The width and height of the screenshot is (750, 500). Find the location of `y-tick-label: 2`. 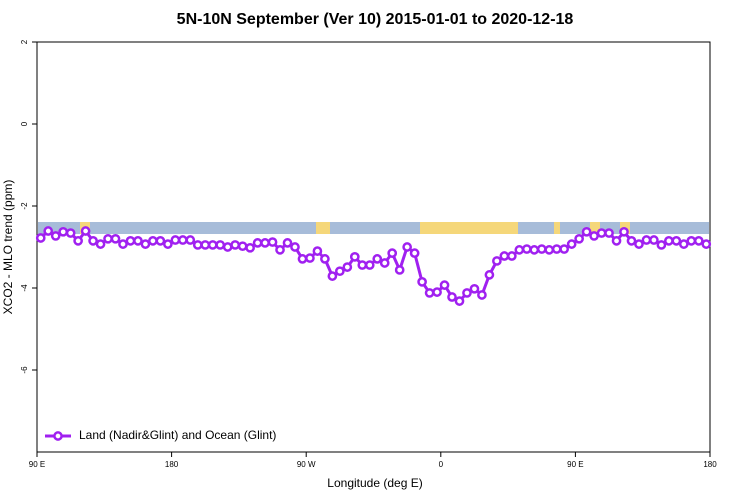

y-tick-label: 2 is located at coordinates (24, 41).